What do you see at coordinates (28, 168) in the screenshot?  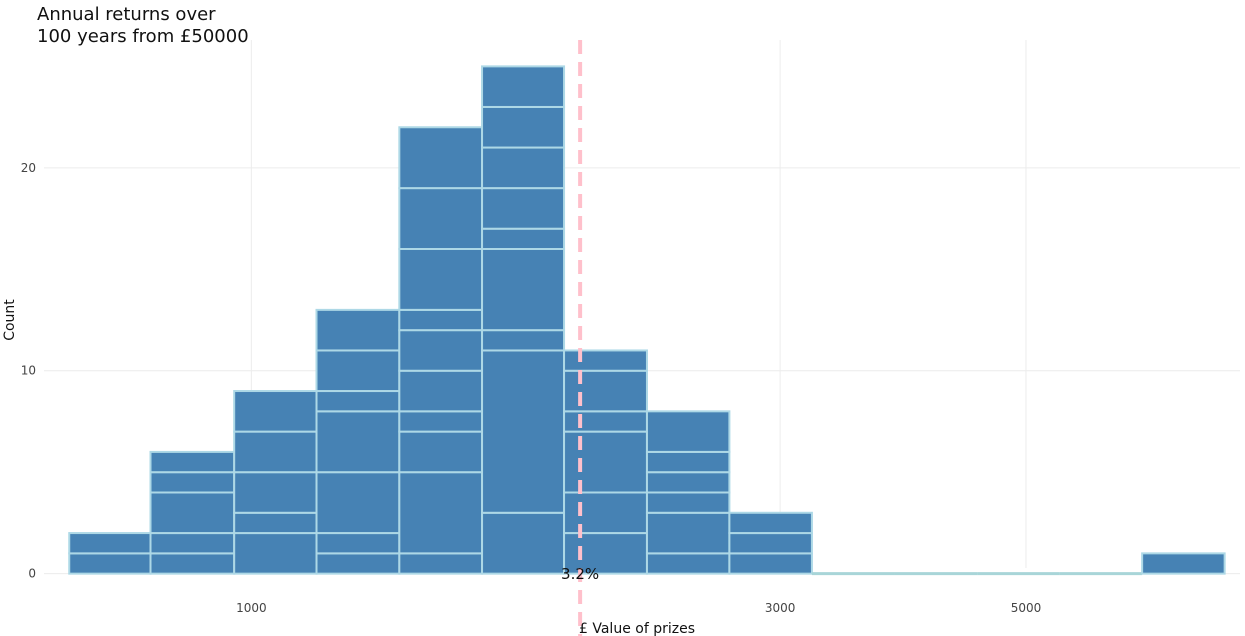 I see `y-tick-label: 20` at bounding box center [28, 168].